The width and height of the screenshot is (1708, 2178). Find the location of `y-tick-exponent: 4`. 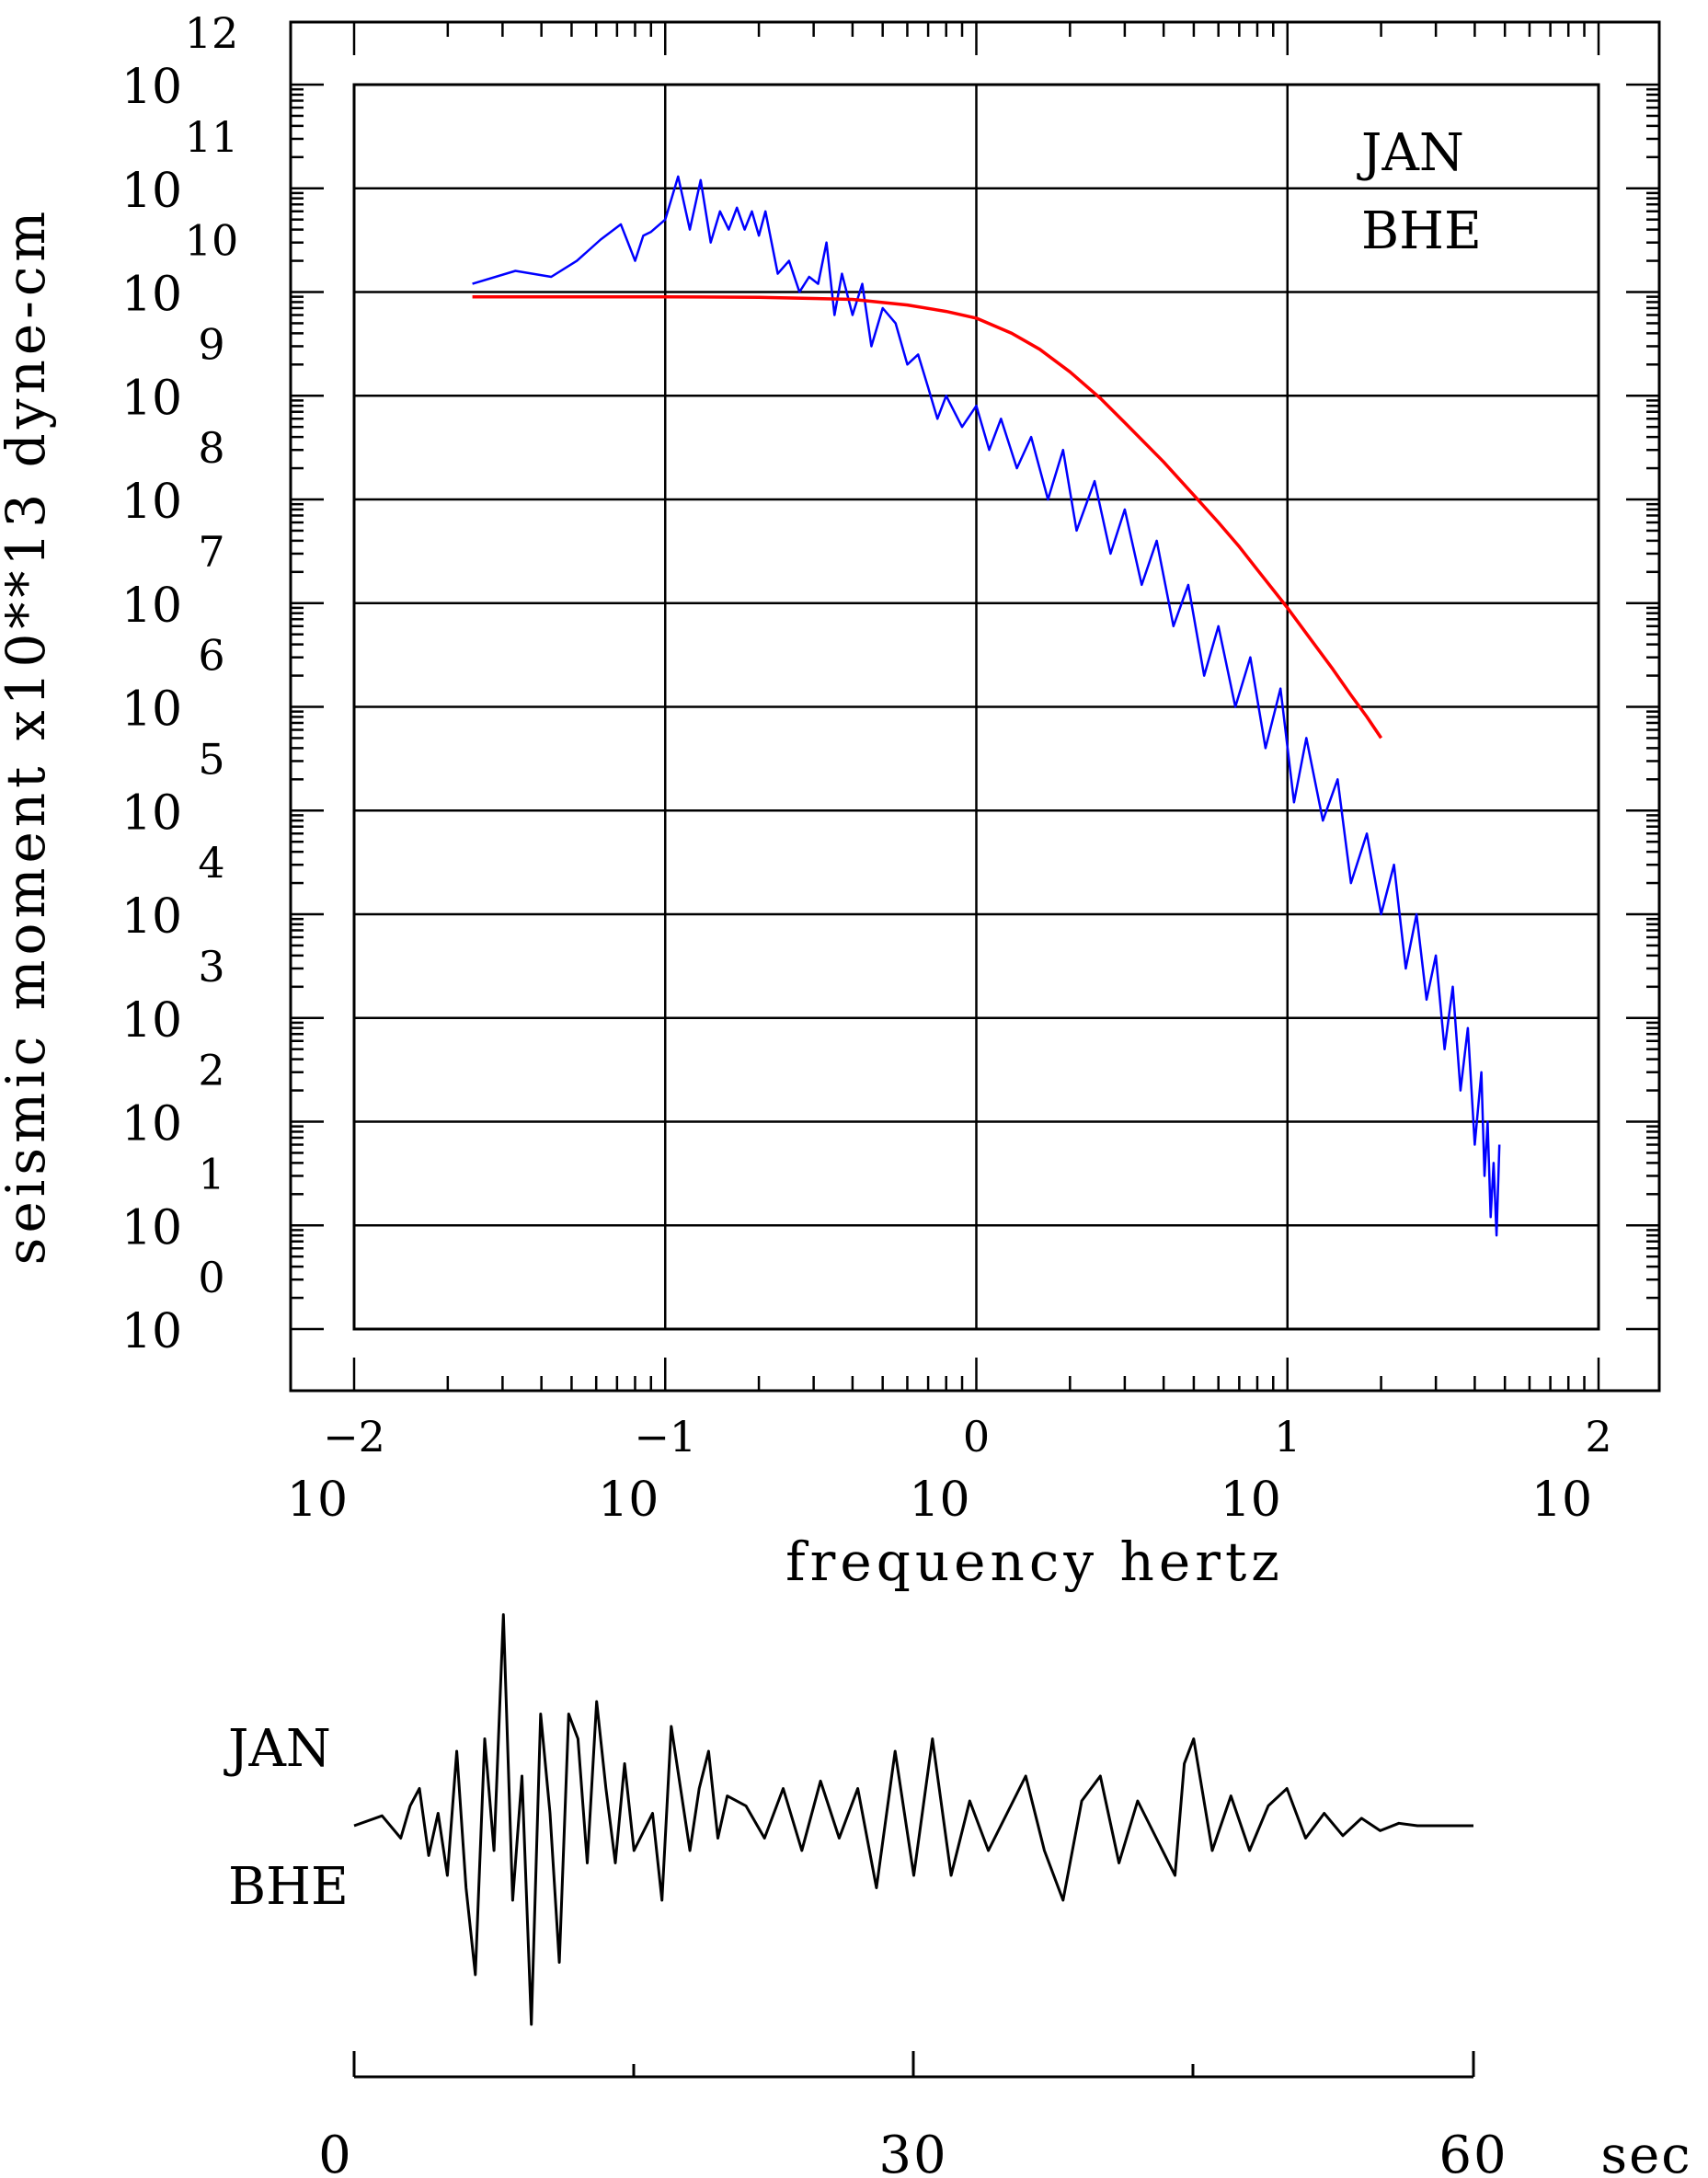

y-tick-exponent: 4 is located at coordinates (211, 863).